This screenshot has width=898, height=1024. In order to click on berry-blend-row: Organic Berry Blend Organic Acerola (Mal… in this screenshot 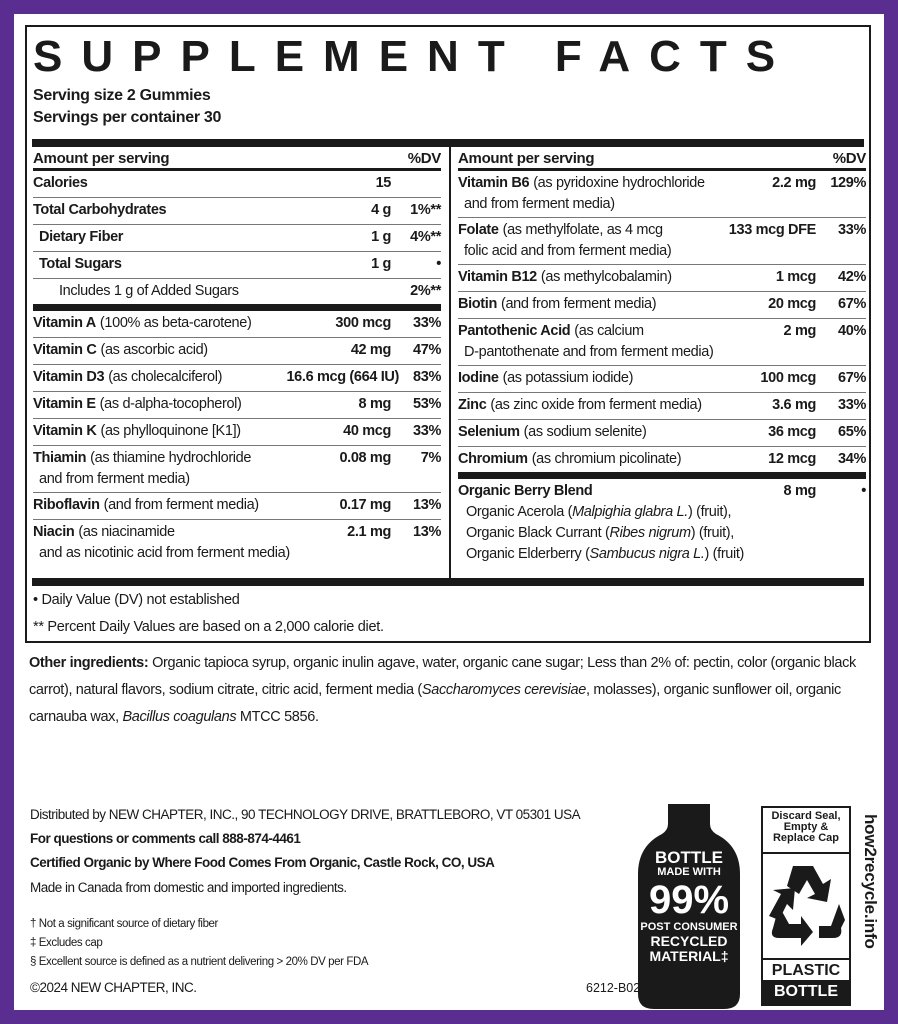, I will do `click(662, 523)`.